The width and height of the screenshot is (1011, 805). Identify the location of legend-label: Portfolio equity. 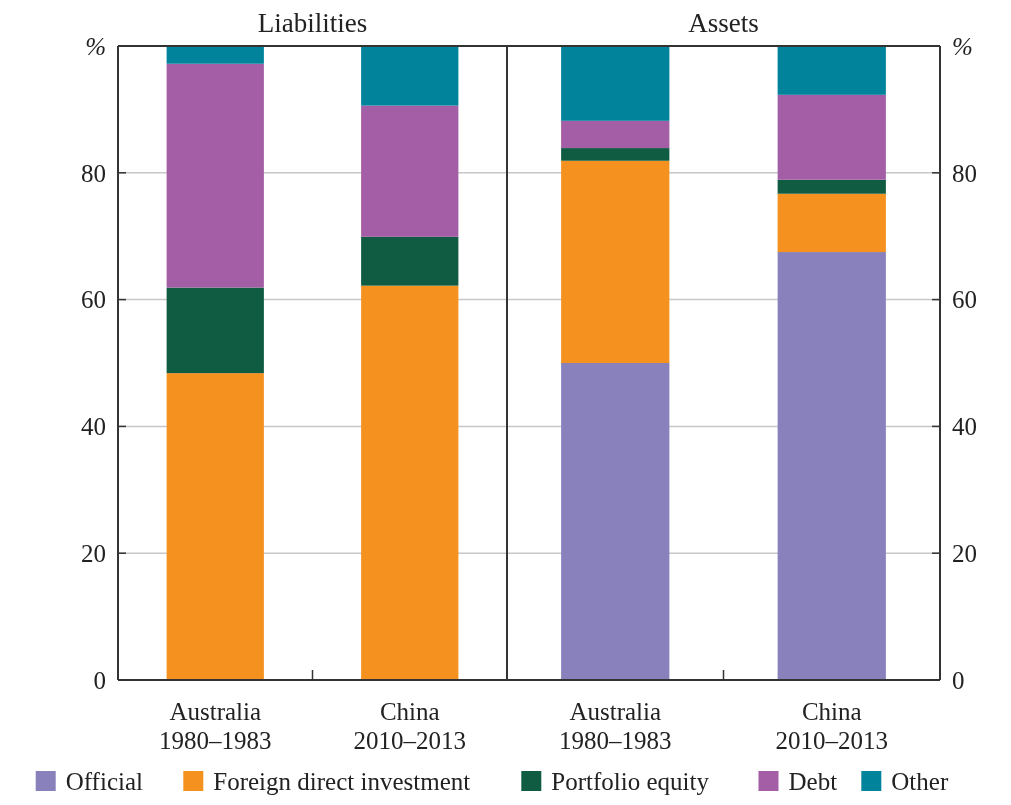
(630, 781).